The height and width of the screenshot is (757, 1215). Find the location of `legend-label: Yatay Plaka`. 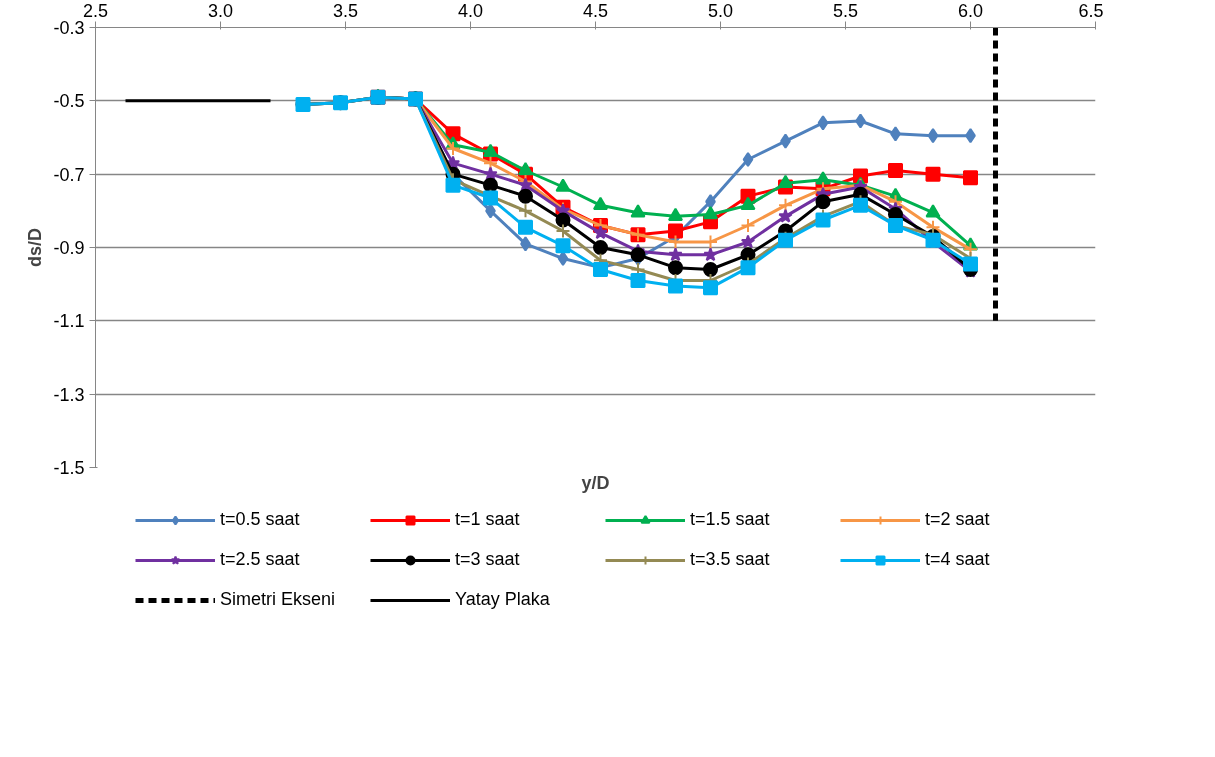

legend-label: Yatay Plaka is located at coordinates (503, 599).